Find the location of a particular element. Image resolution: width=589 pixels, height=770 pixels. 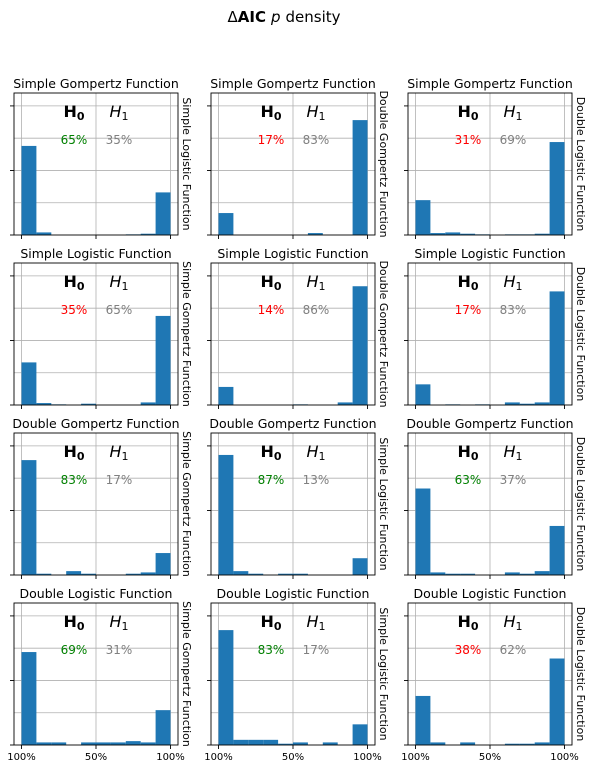

title-delta: Δ is located at coordinates (233, 17).